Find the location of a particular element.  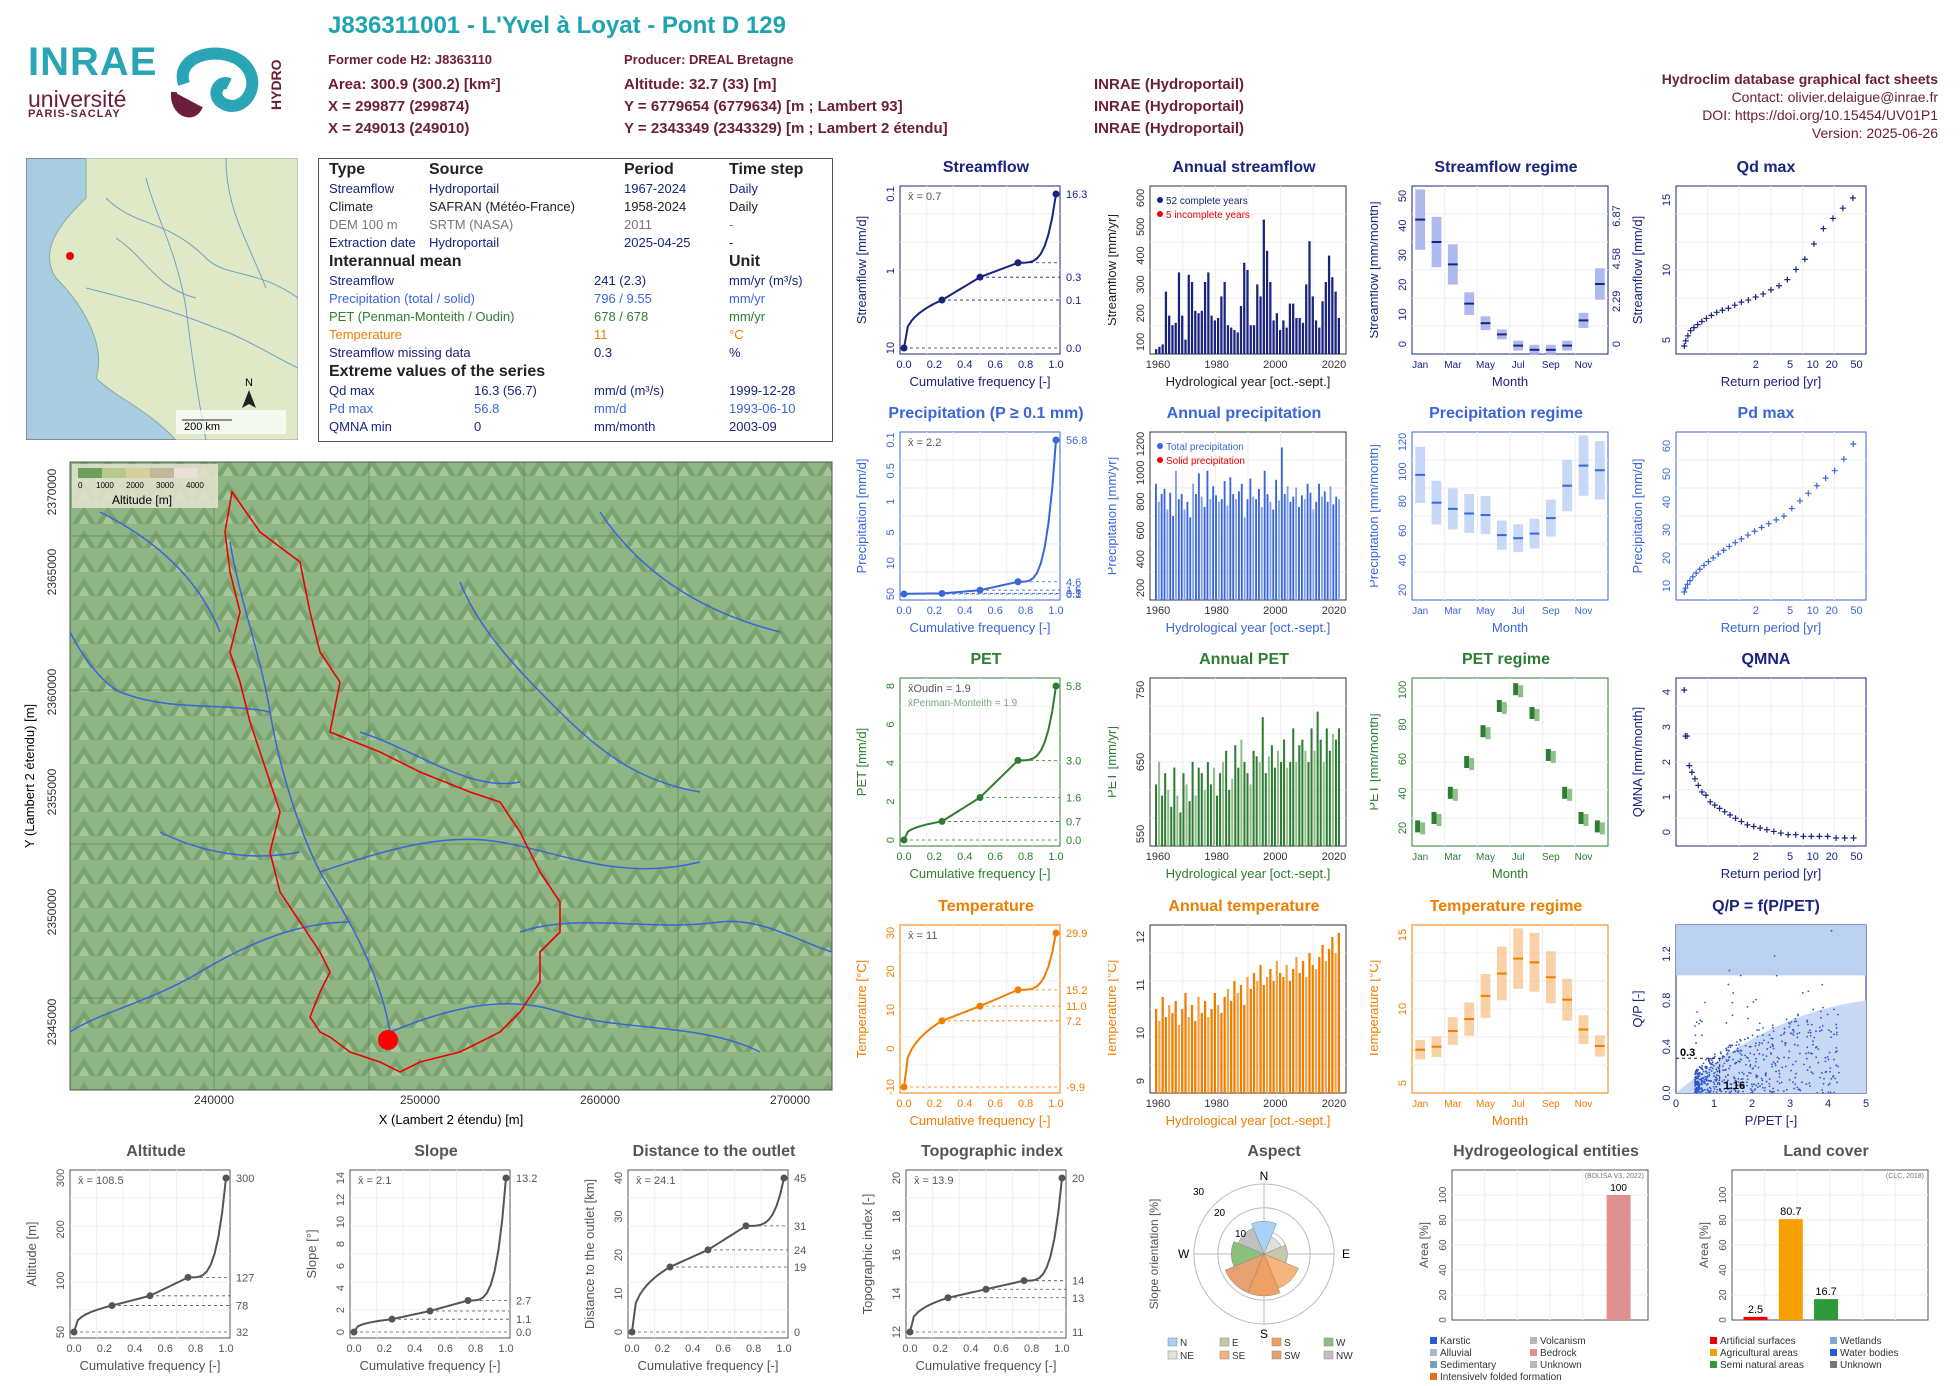

y-tick: 30 is located at coordinates (1667, 530).